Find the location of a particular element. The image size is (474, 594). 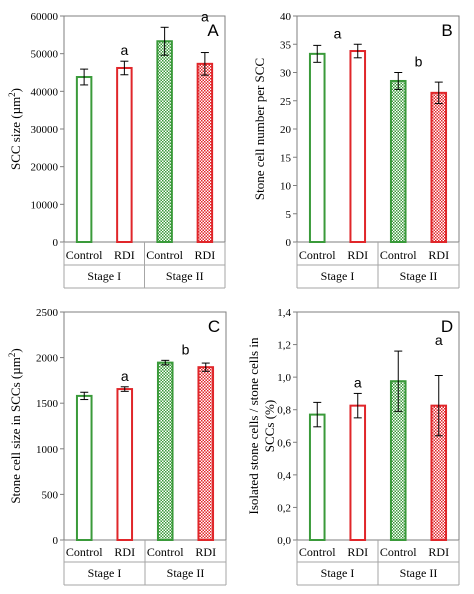

y-axis-label: Stone cell size in SCCs (µm2) is located at coordinates (15, 425).